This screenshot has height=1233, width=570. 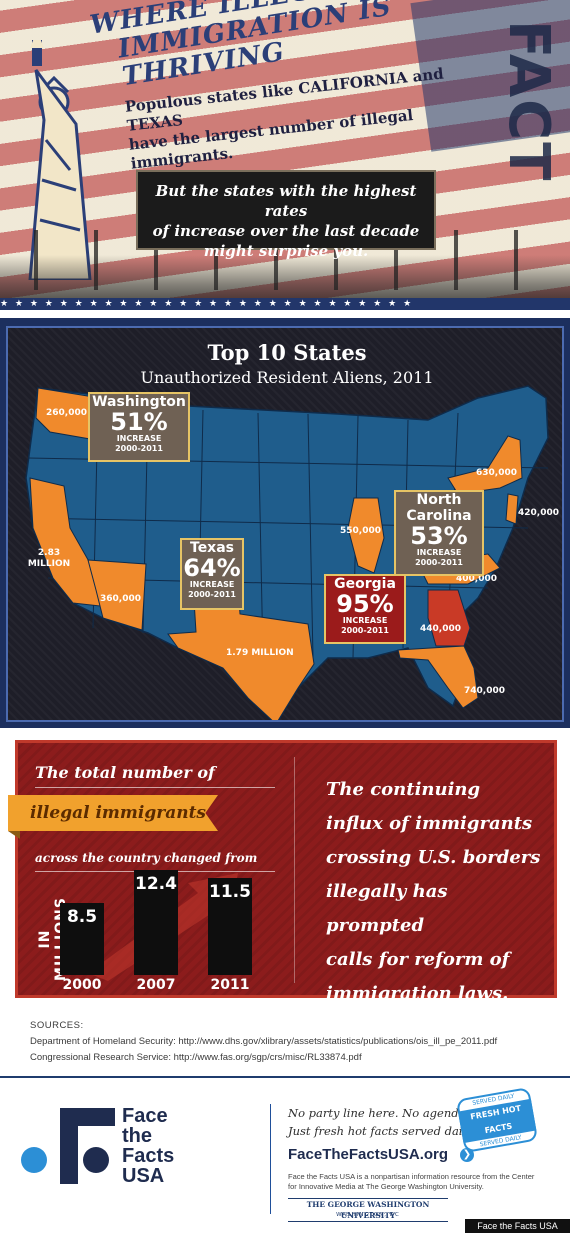 I want to click on badge-georgia-line1: INCREASE, so click(x=365, y=620).